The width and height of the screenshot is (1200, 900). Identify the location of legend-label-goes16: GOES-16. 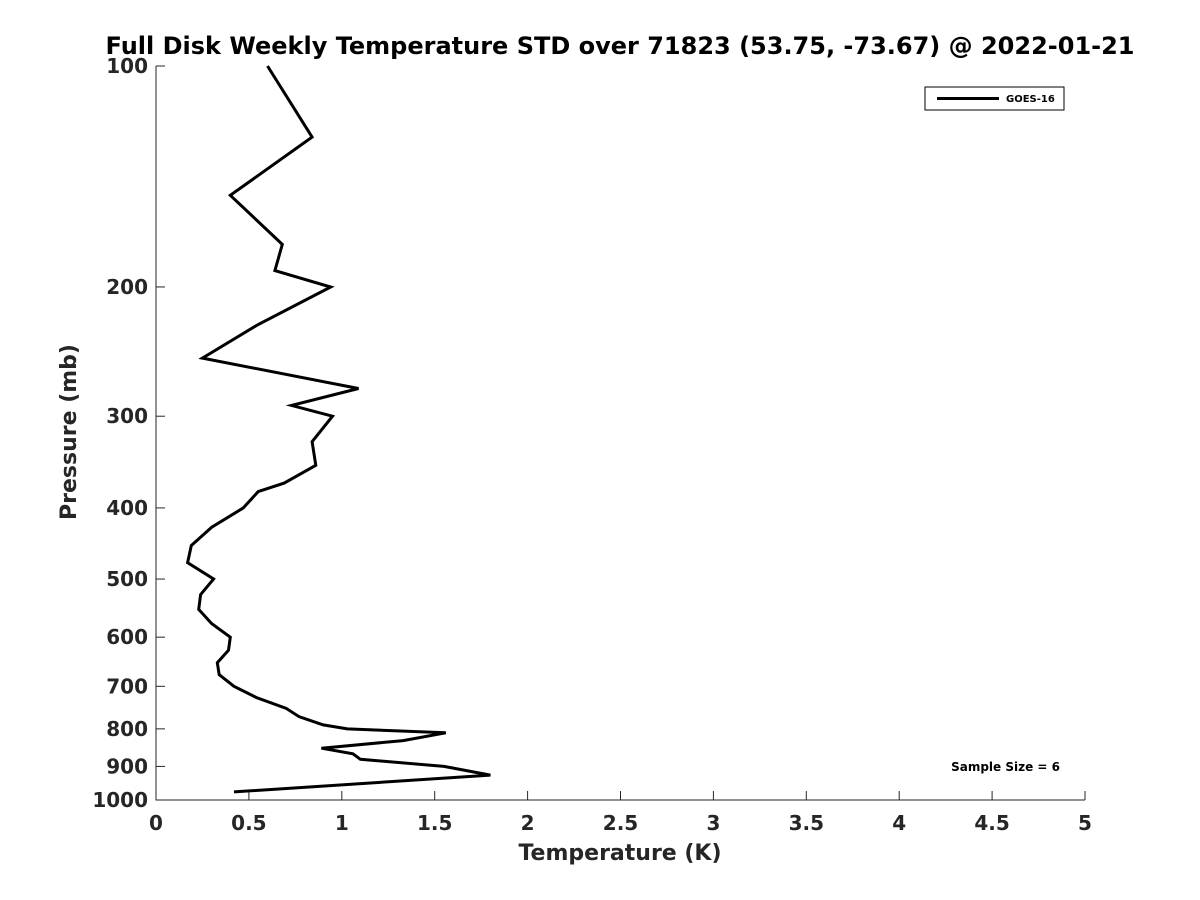
(1030, 99).